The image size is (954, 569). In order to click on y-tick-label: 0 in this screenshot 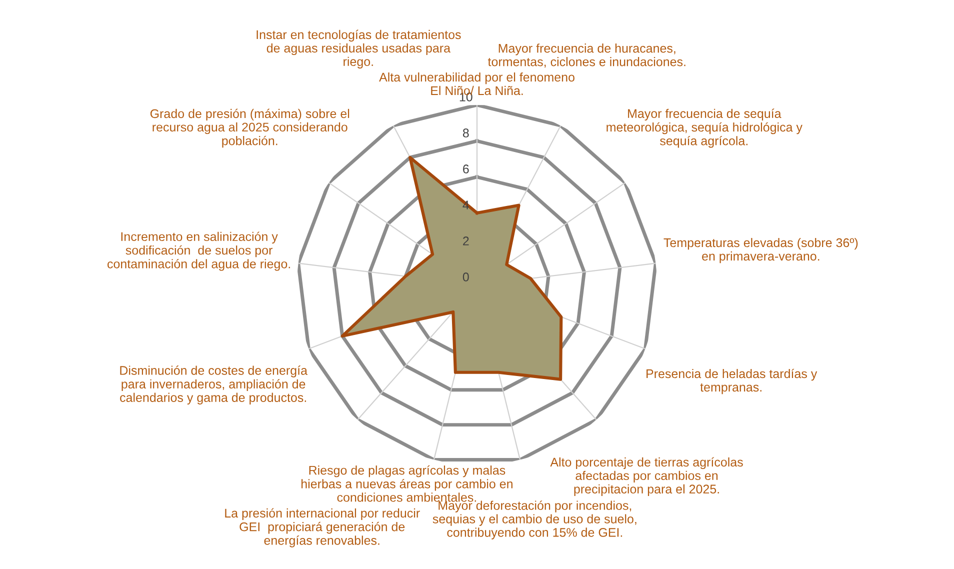, I will do `click(465, 277)`.